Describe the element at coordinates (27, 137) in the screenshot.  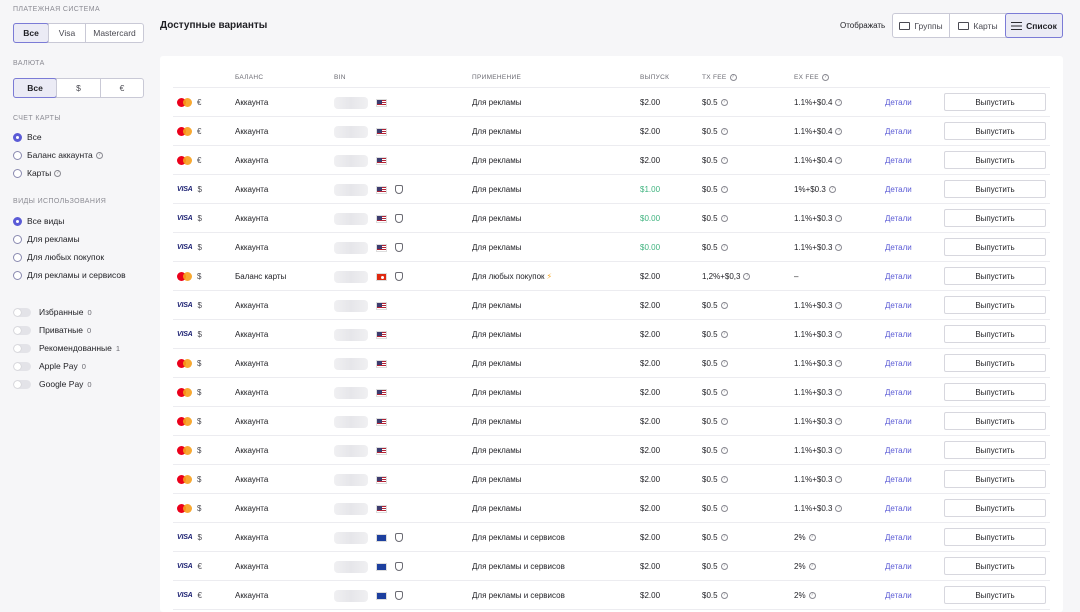
I see `account-all-radio: Все` at that location.